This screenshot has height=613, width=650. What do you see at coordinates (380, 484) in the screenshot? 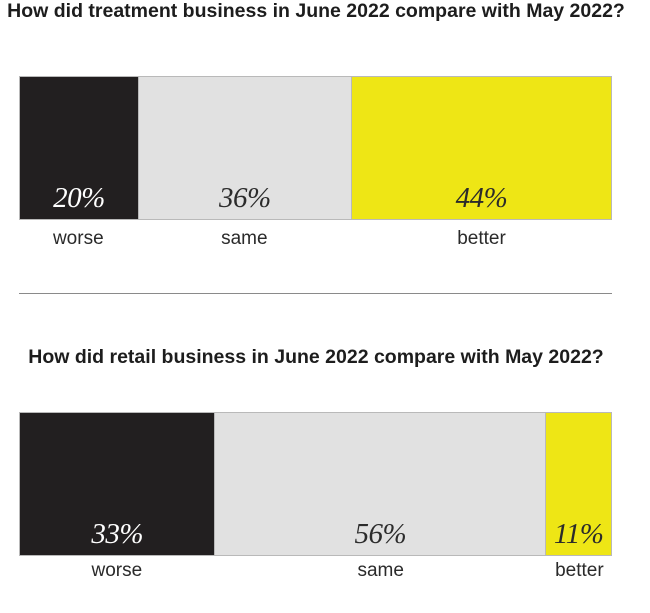
I see `bar-segment-same: 56%` at bounding box center [380, 484].